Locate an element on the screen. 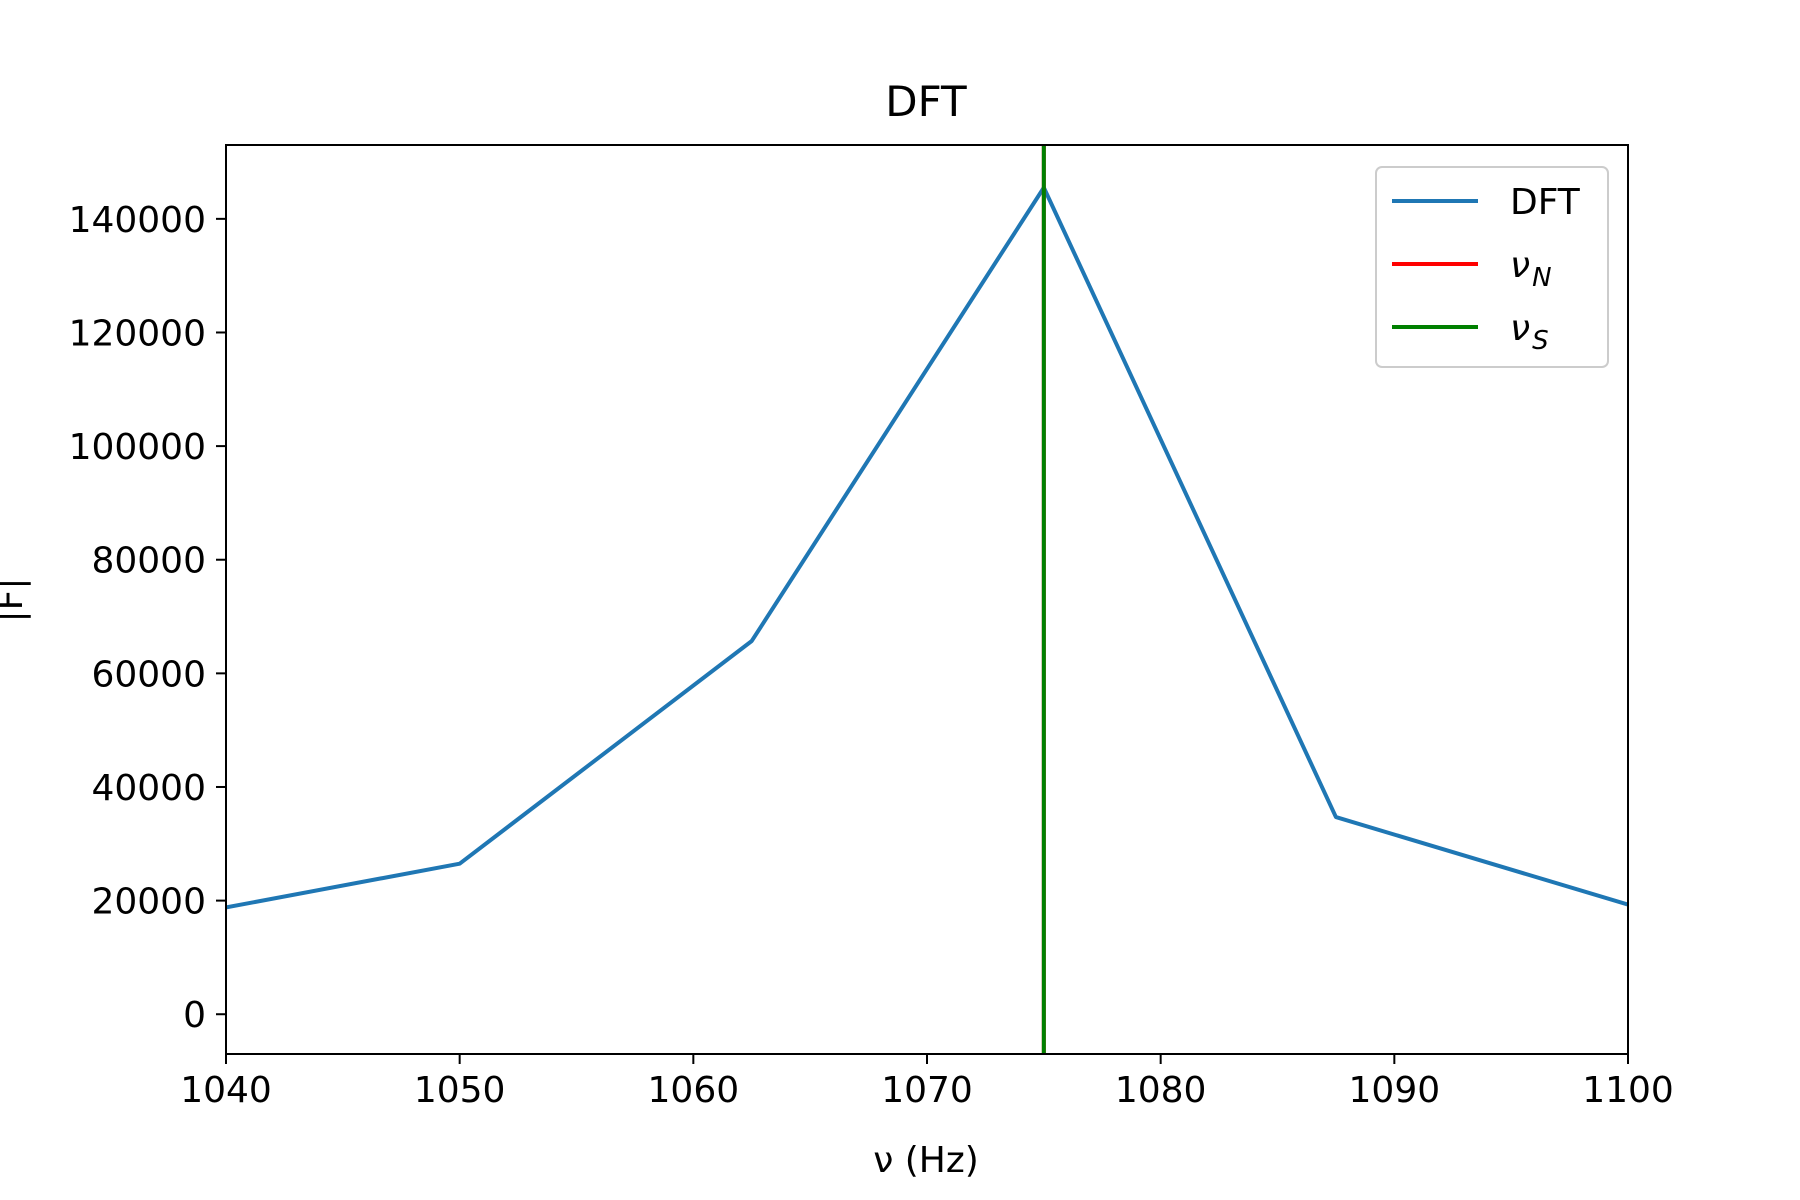  x-tick-label-1050: 1050 is located at coordinates (460, 1090).